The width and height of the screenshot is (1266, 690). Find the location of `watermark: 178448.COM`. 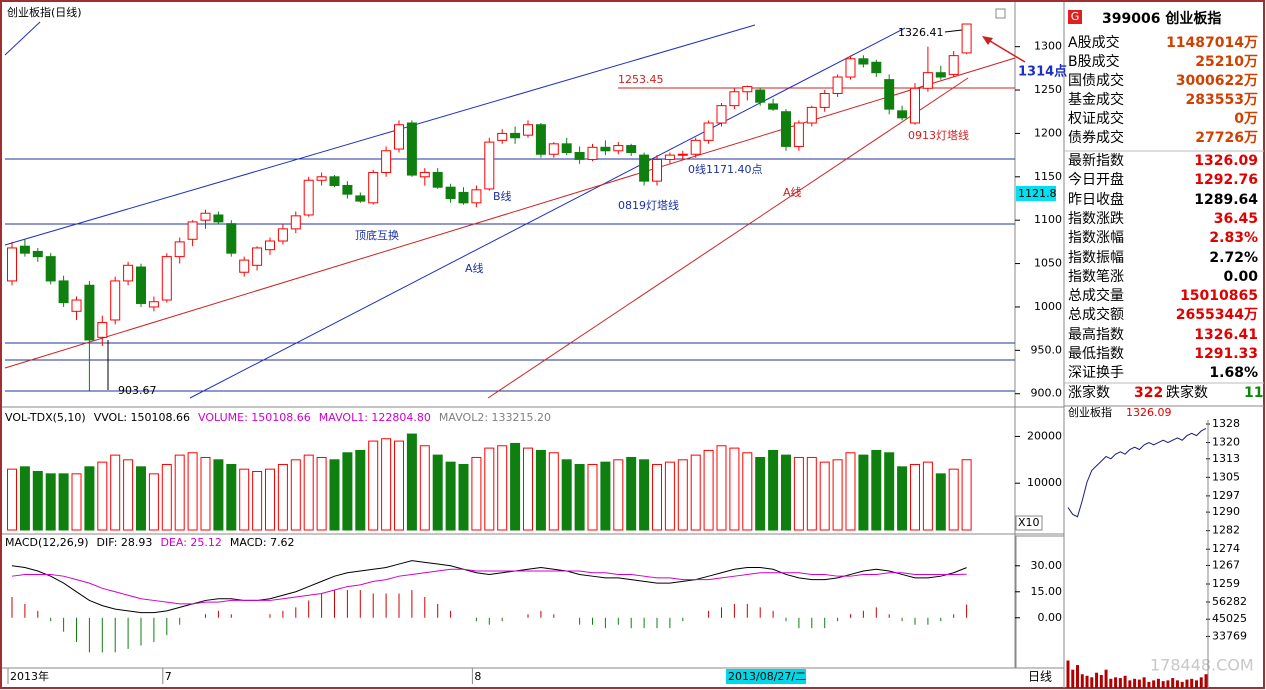

watermark: 178448.COM is located at coordinates (1202, 665).